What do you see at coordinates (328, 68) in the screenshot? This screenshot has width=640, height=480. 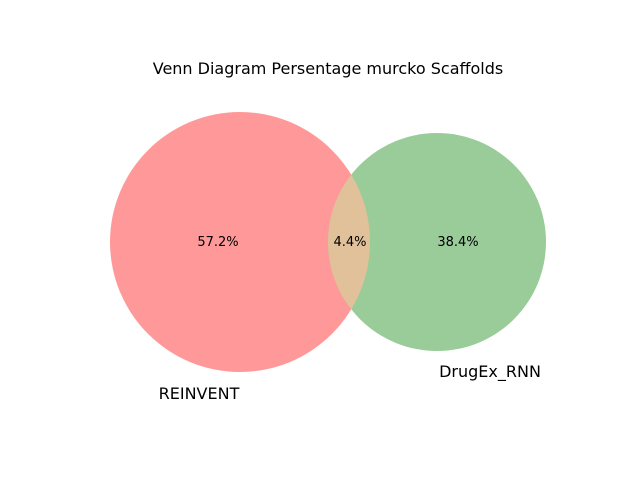 I see `diagram-title: Venn Diagram Persentage murcko Scaffolds` at bounding box center [328, 68].